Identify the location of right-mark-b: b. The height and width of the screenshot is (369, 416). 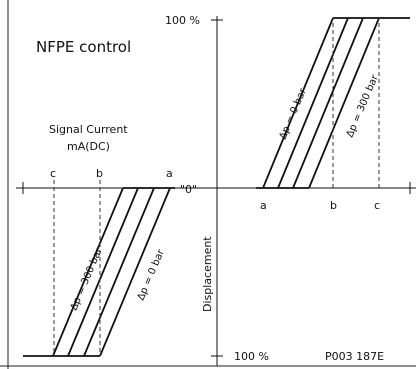
(333, 205).